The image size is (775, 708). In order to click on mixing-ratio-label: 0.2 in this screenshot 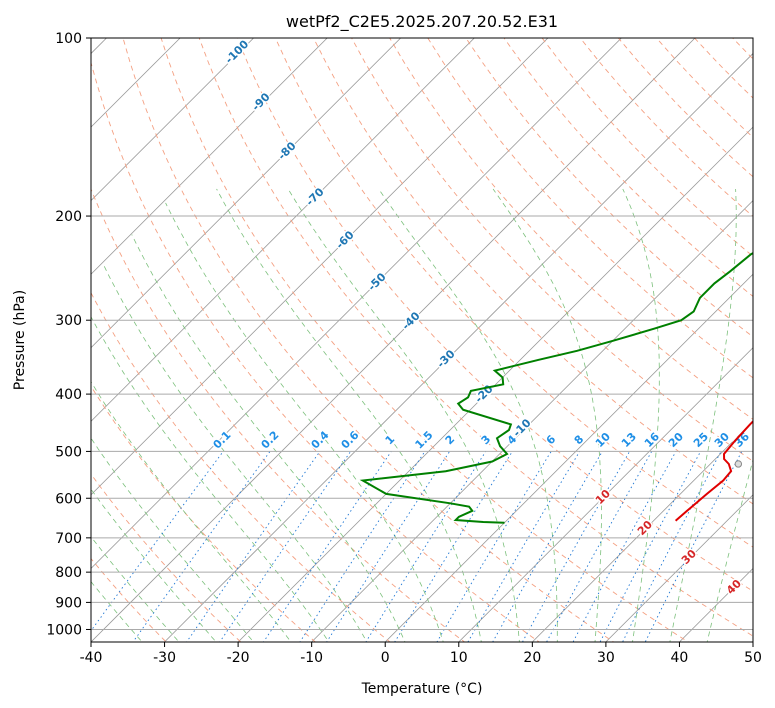, I will do `click(270, 440)`.